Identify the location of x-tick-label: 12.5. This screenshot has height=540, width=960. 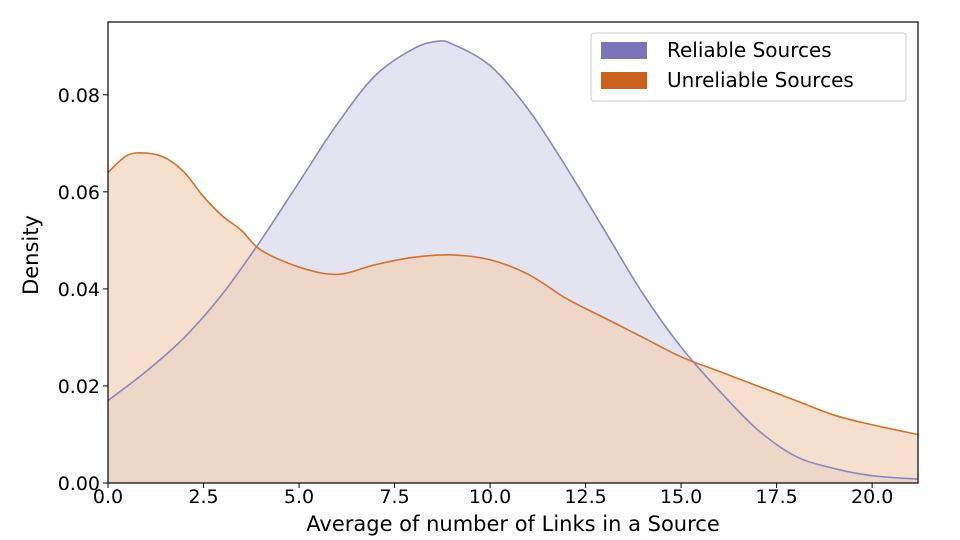
(585, 497).